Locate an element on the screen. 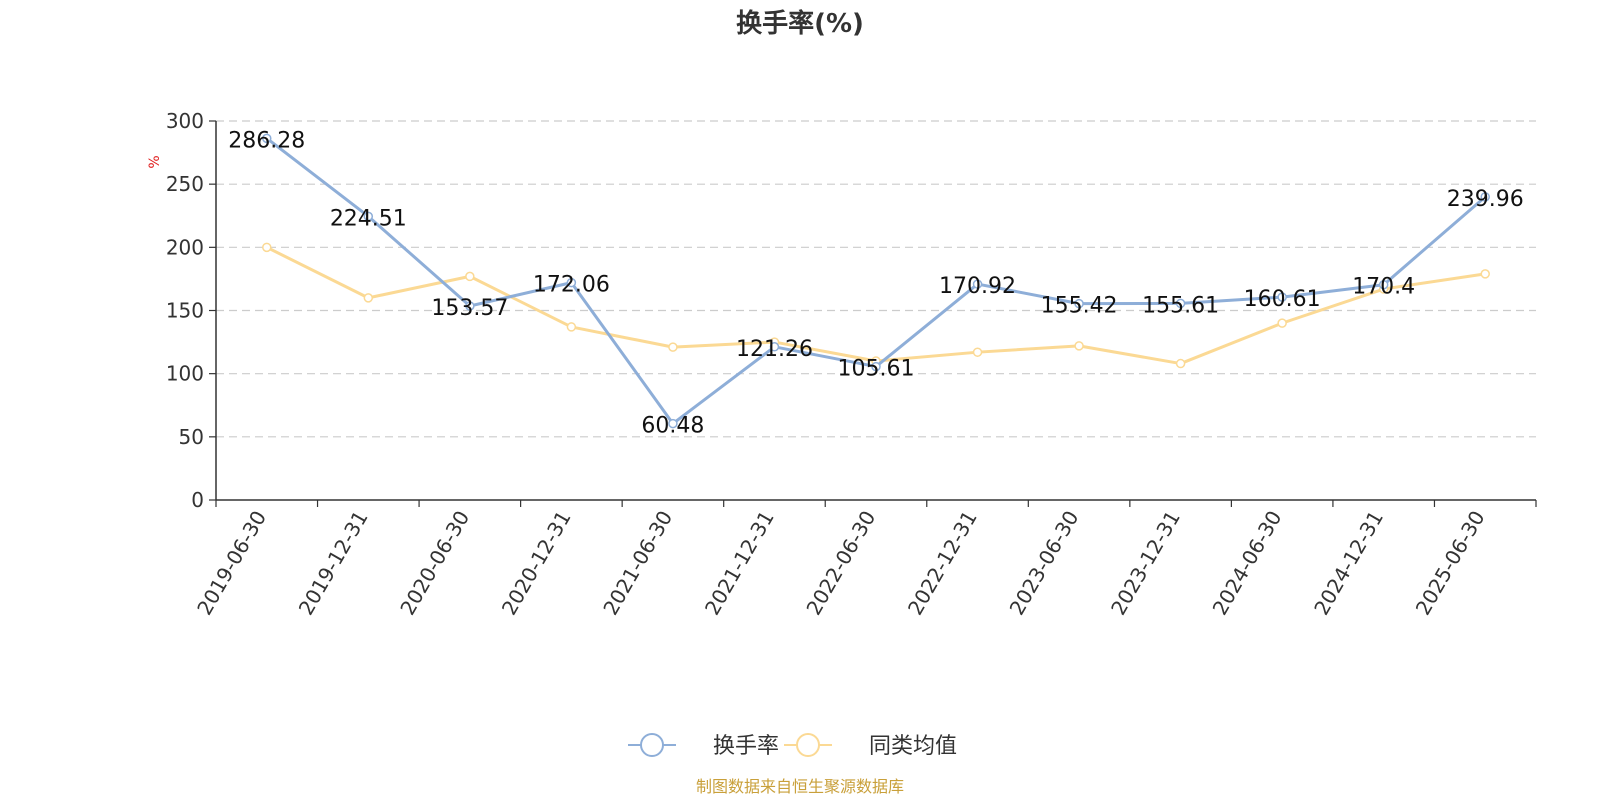  y-tick-label: 200 is located at coordinates (185, 247).